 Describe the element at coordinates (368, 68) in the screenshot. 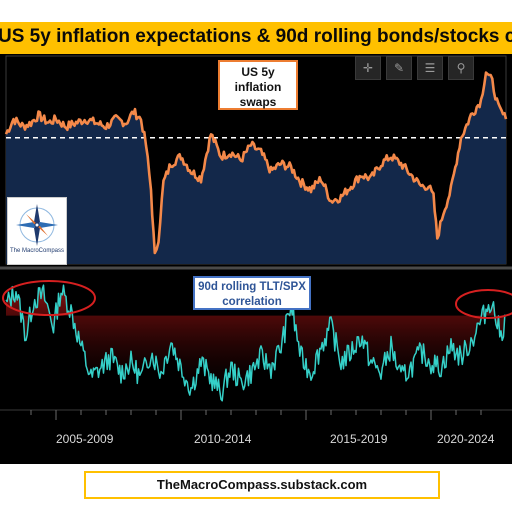

I see `crosshair-icon: ✛` at that location.